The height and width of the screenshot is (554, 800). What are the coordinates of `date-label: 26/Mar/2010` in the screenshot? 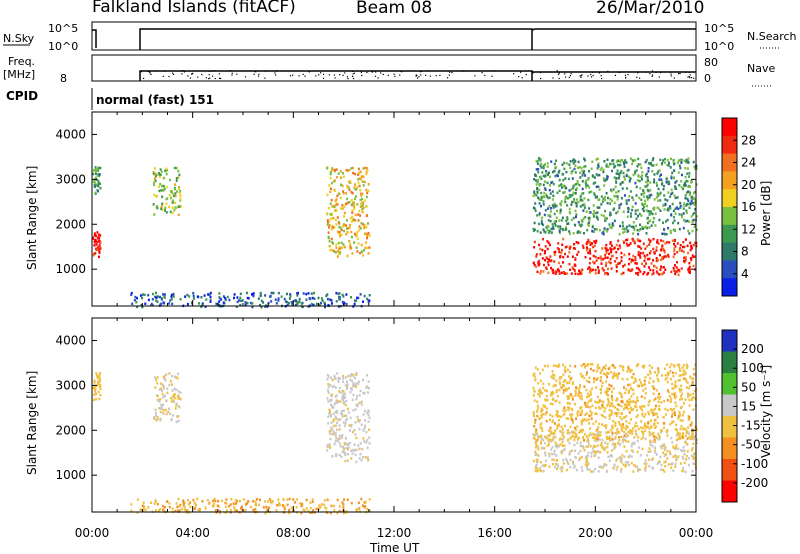 It's located at (650, 9).